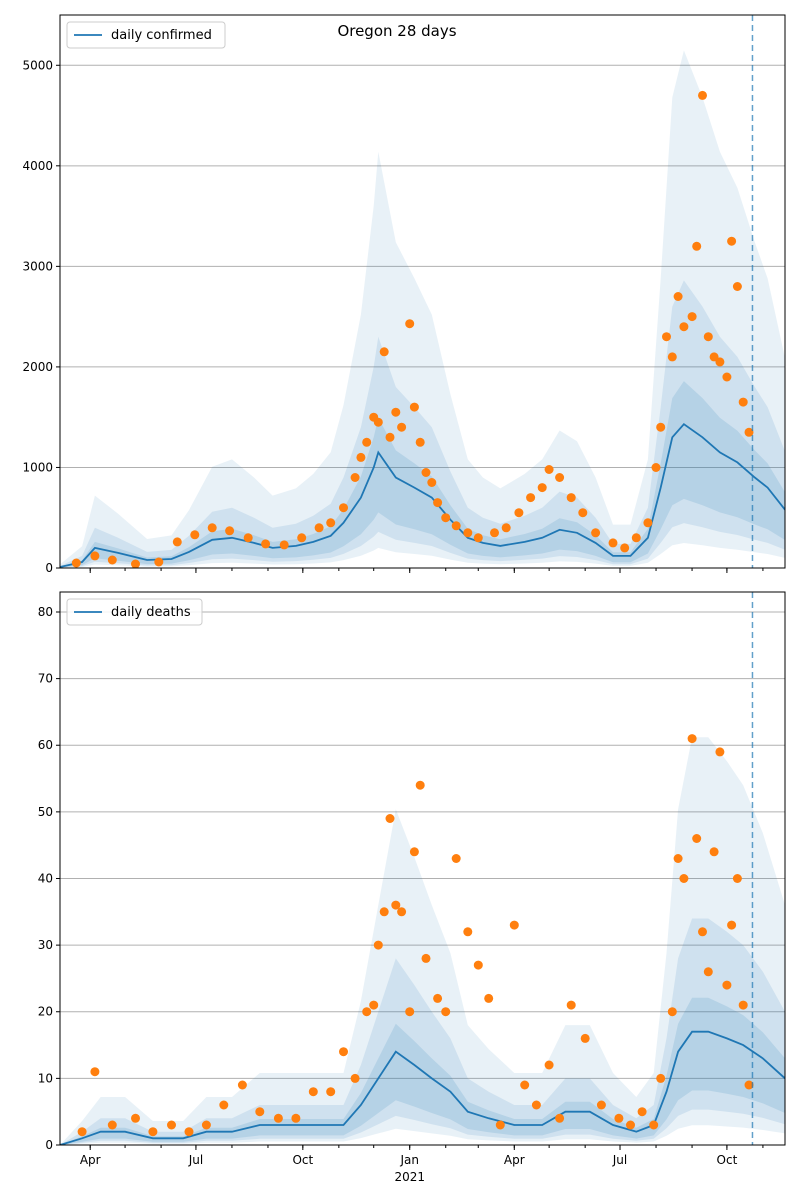 This screenshot has width=800, height=1200. I want to click on y-tick-label: 3000, so click(37, 266).